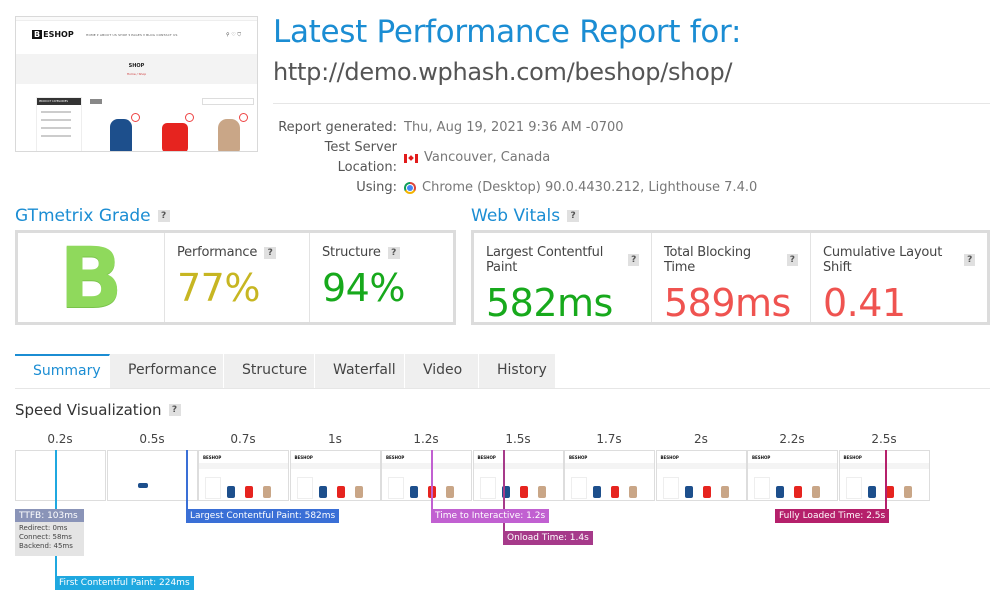 The image size is (1004, 600). What do you see at coordinates (124, 583) in the screenshot?
I see `fcp-marker: First Contentful Paint: 224ms` at bounding box center [124, 583].